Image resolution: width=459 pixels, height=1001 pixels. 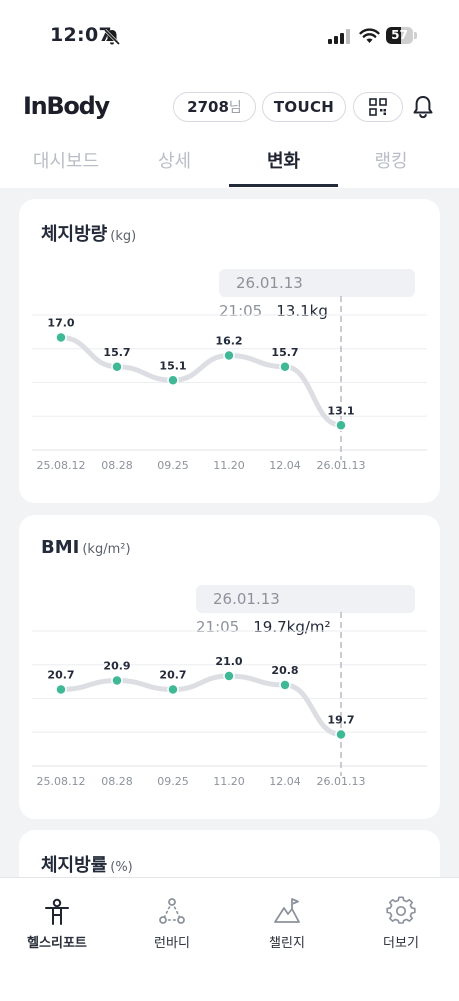 I want to click on app-logo: InBody, so click(x=66, y=106).